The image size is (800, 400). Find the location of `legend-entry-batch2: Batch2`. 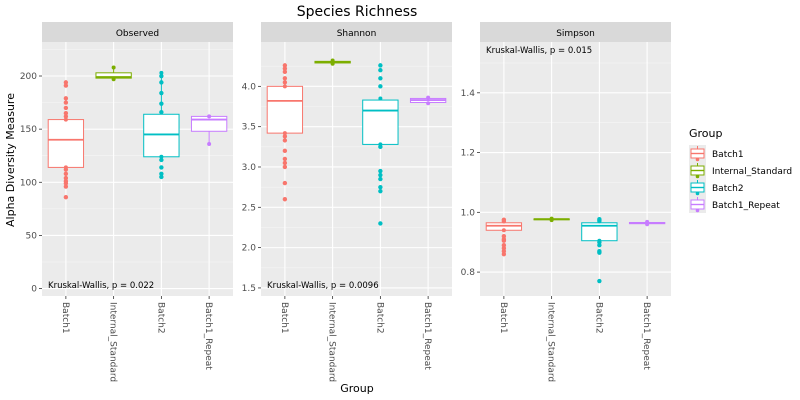

legend-entry-batch2: Batch2 is located at coordinates (716, 187).